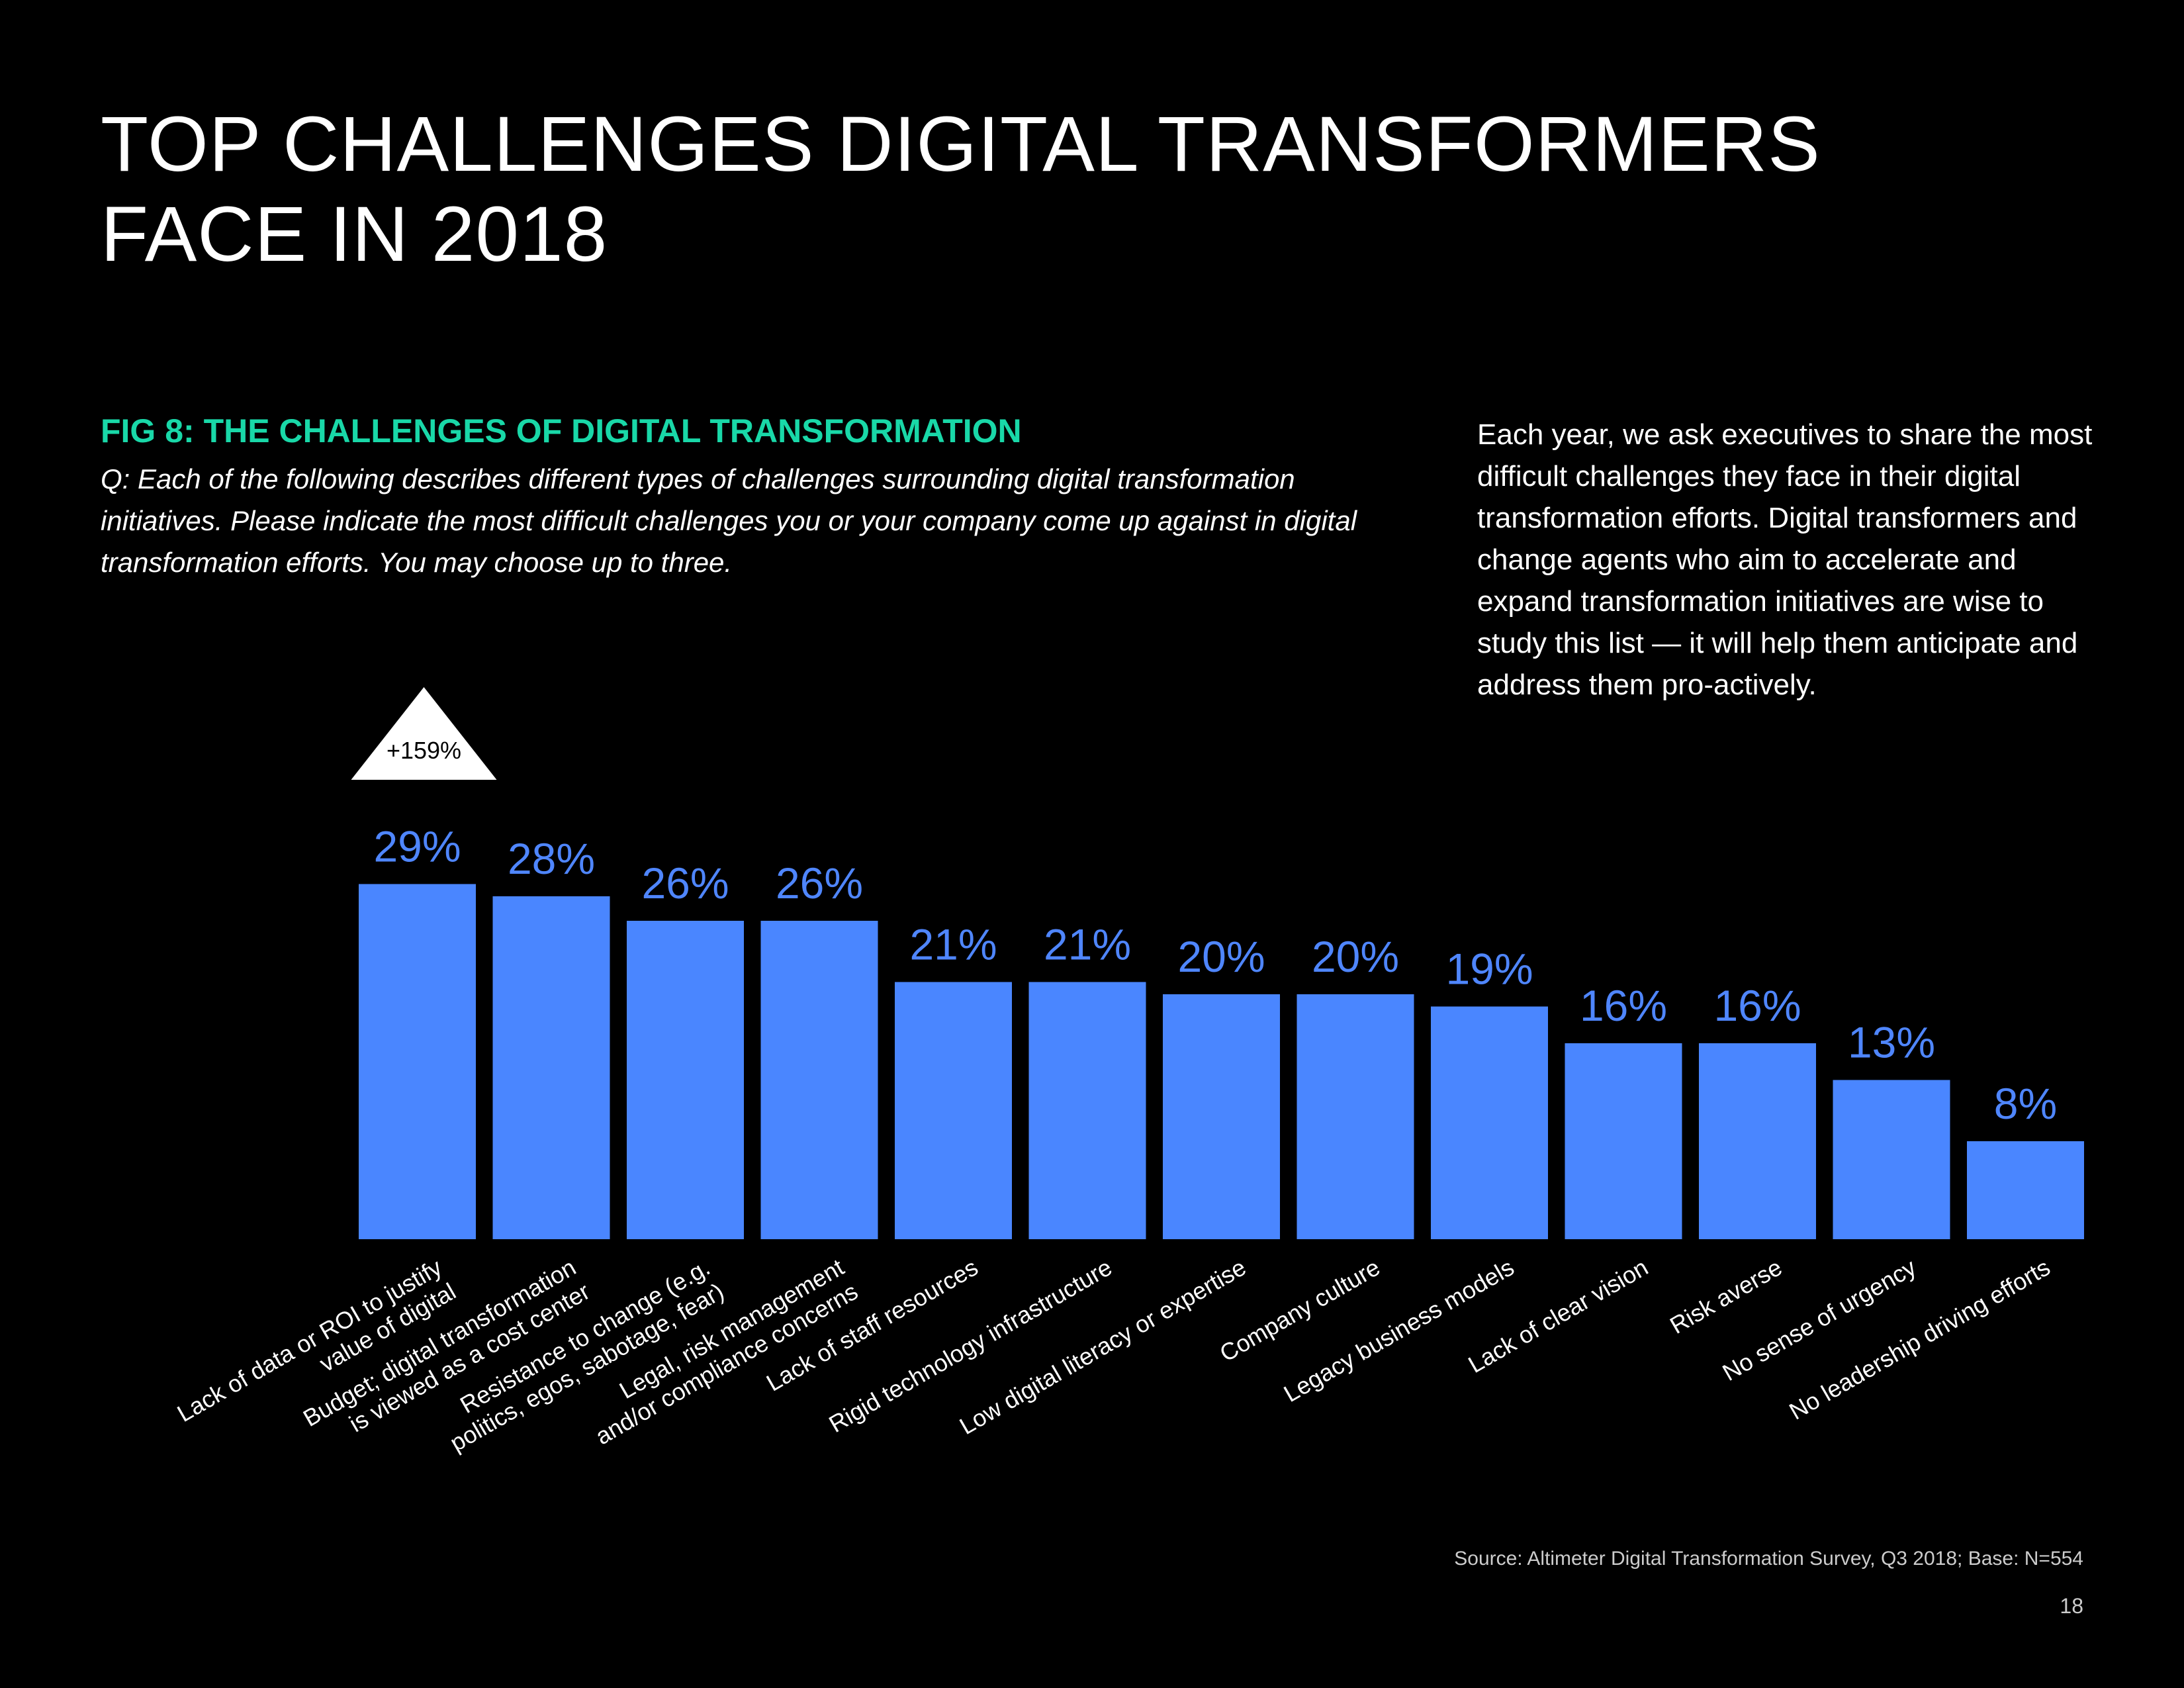  Describe the element at coordinates (961, 144) in the screenshot. I see `page-title-line-1: TOP CHALLENGES DIGITAL TRANSFORMERS` at that location.